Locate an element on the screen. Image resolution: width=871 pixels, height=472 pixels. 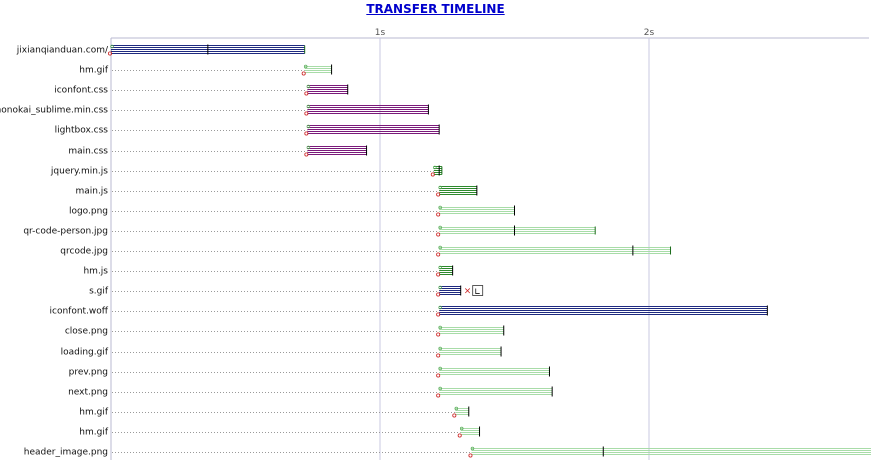
timeline-row: loading.gif is located at coordinates (281, 352).